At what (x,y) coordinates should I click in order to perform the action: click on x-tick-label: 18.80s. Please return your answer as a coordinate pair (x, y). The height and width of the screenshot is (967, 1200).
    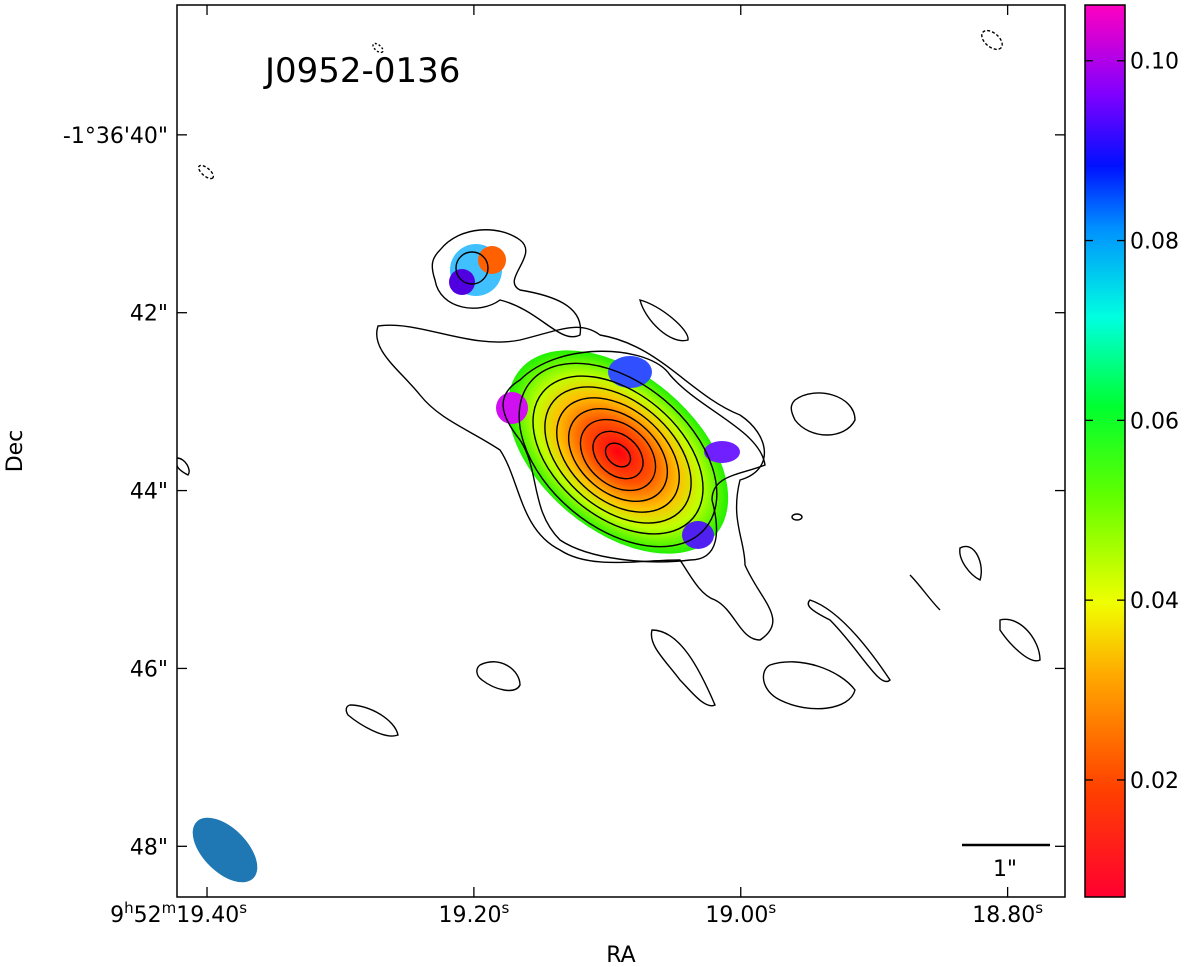
    Looking at the image, I should click on (1007, 913).